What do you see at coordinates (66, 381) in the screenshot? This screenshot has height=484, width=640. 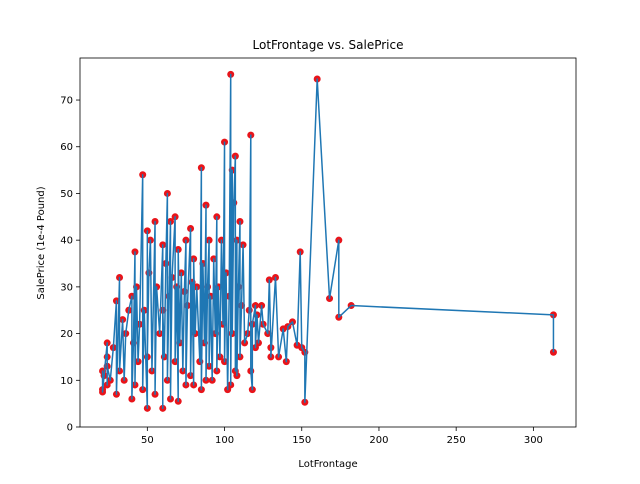 I see `y-tick-label: 10` at bounding box center [66, 381].